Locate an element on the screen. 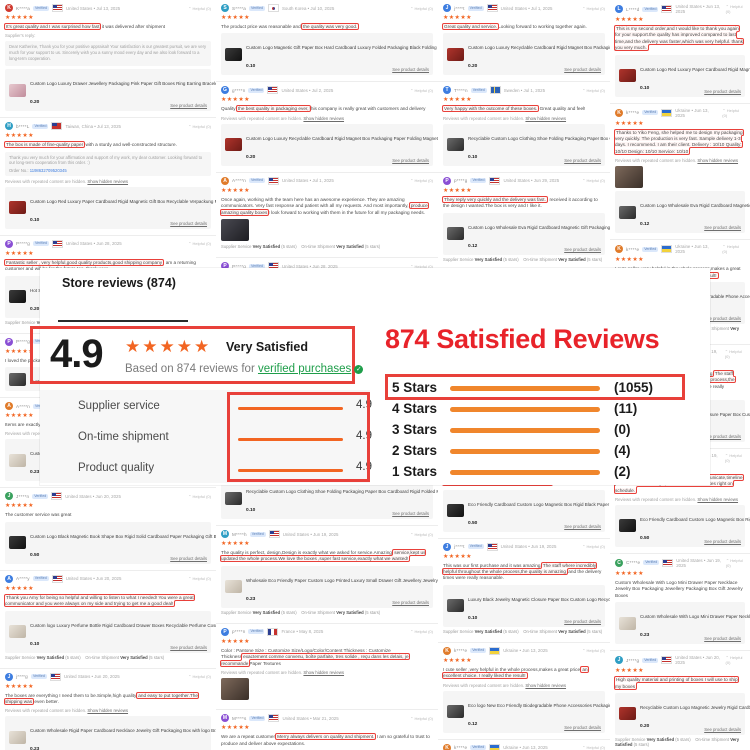 Image resolution: width=750 pixels, height=750 pixels. verified-purchases-link: verified purchases is located at coordinates (304, 369).